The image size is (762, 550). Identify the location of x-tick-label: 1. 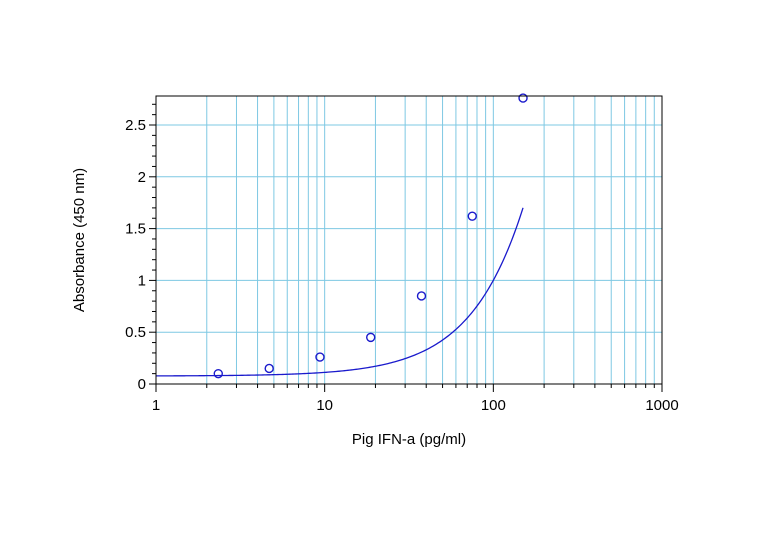
(156, 405).